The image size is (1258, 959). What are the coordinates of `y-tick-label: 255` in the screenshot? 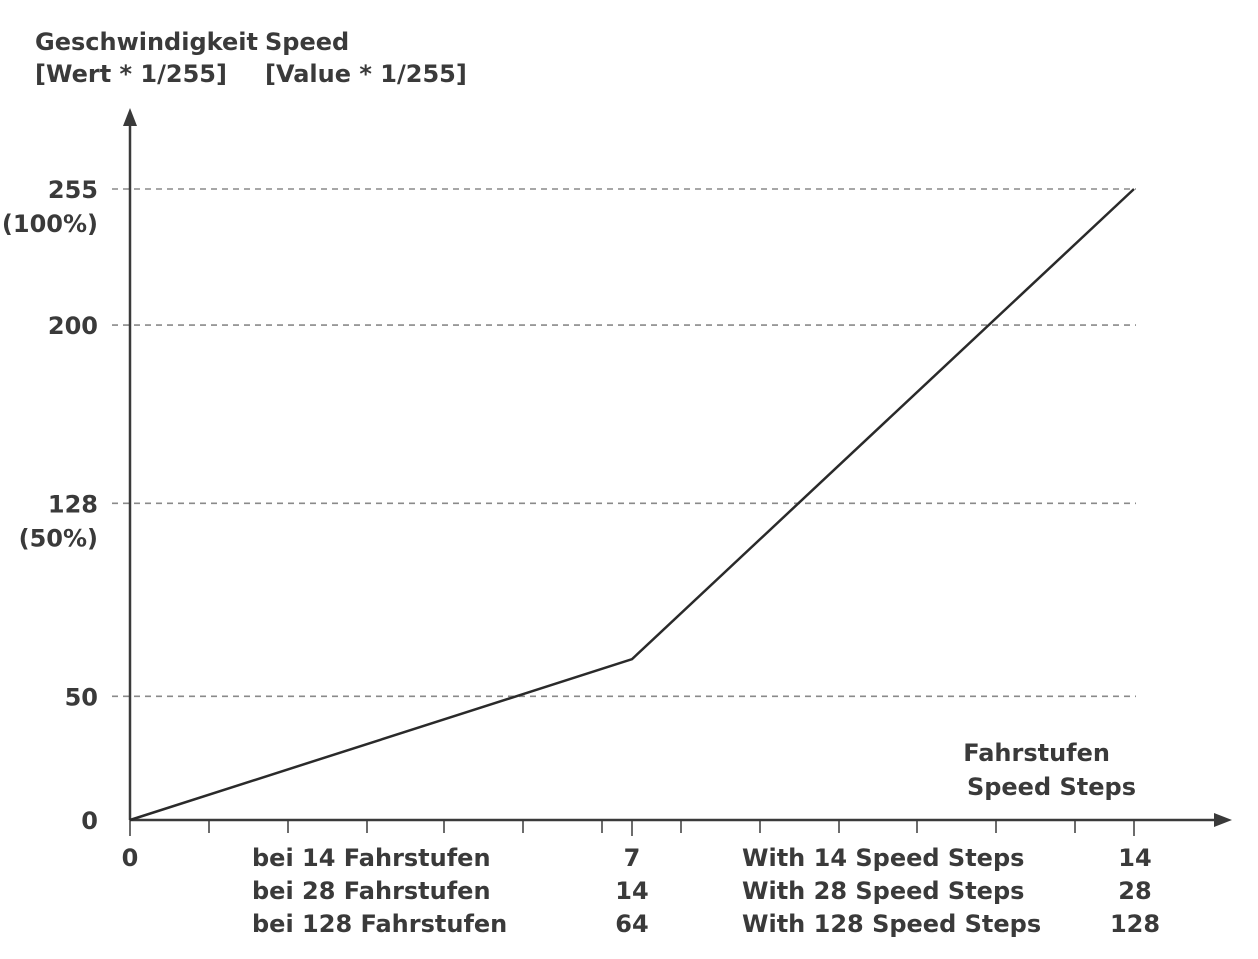 It's located at (73, 190).